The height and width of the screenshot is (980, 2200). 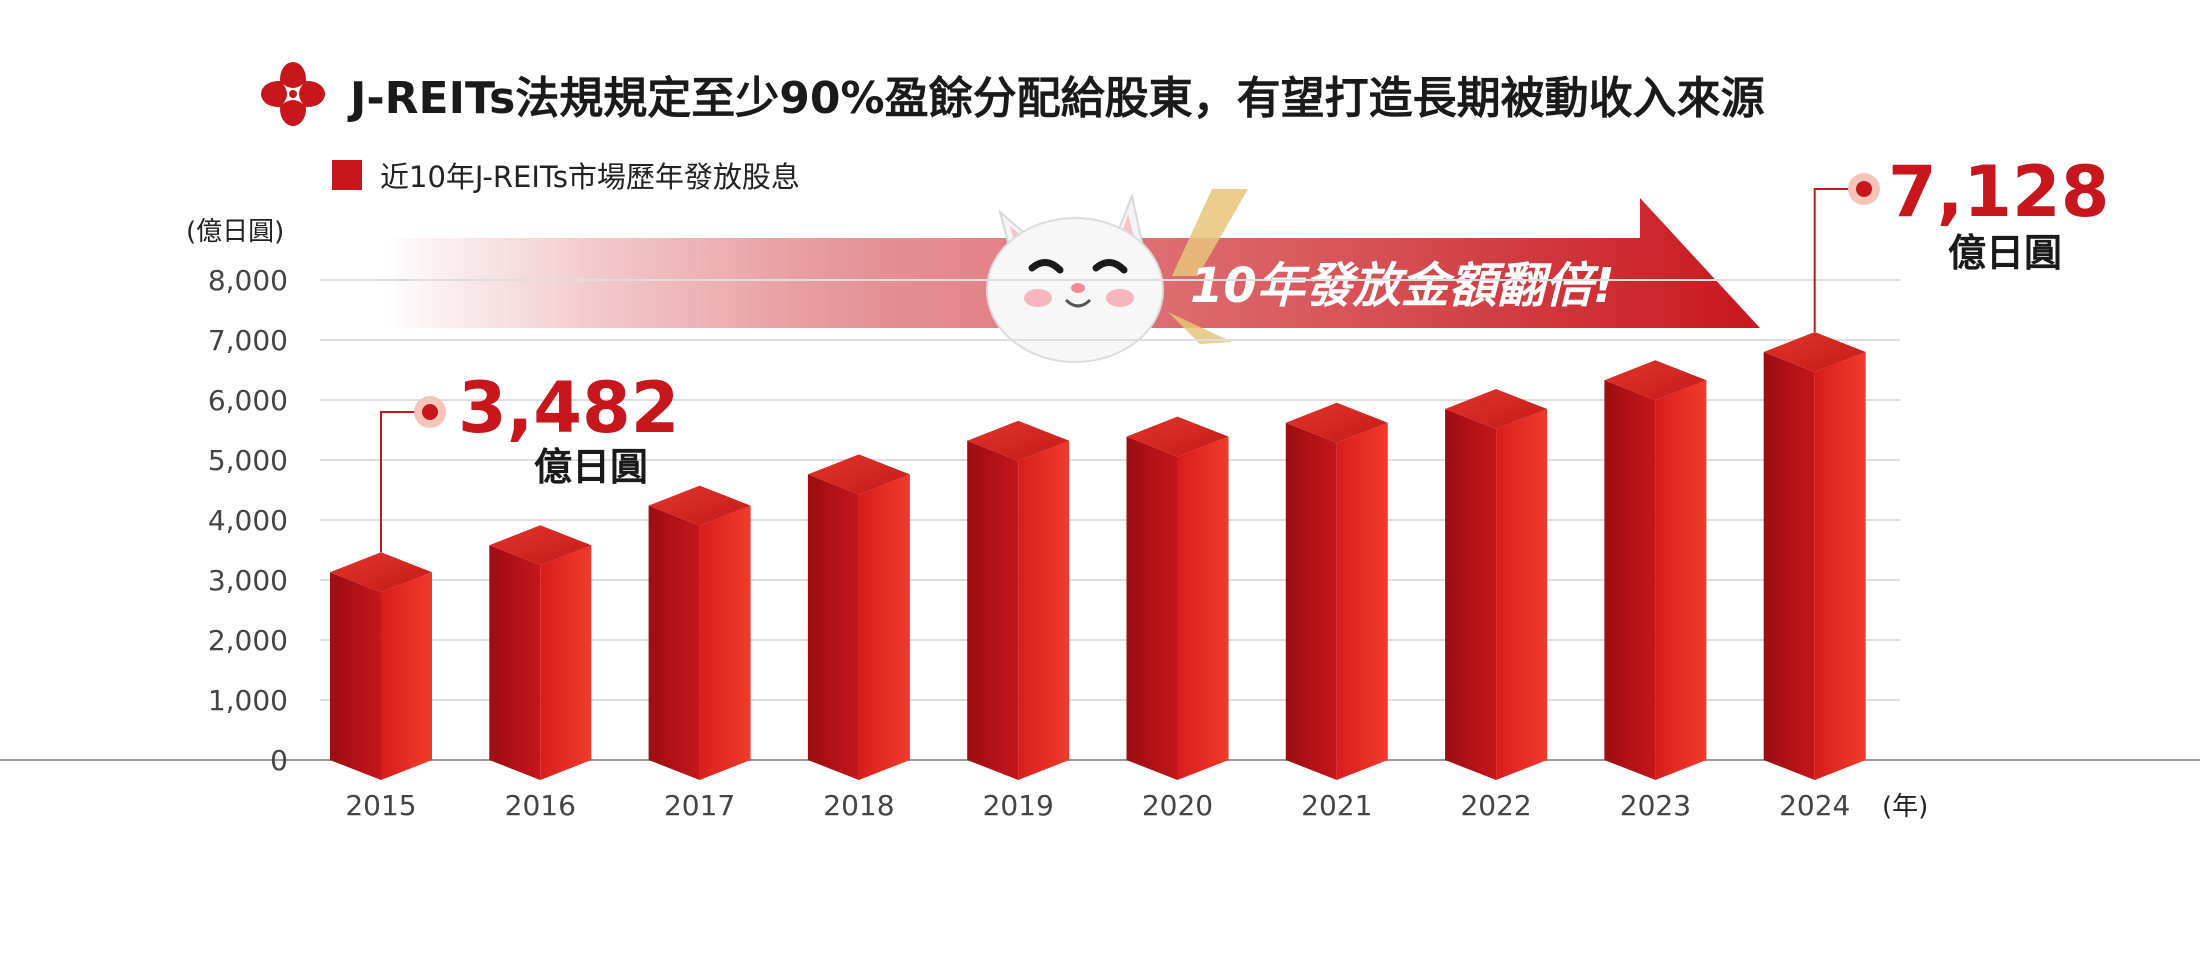 I want to click on legend-swatch, so click(x=347, y=175).